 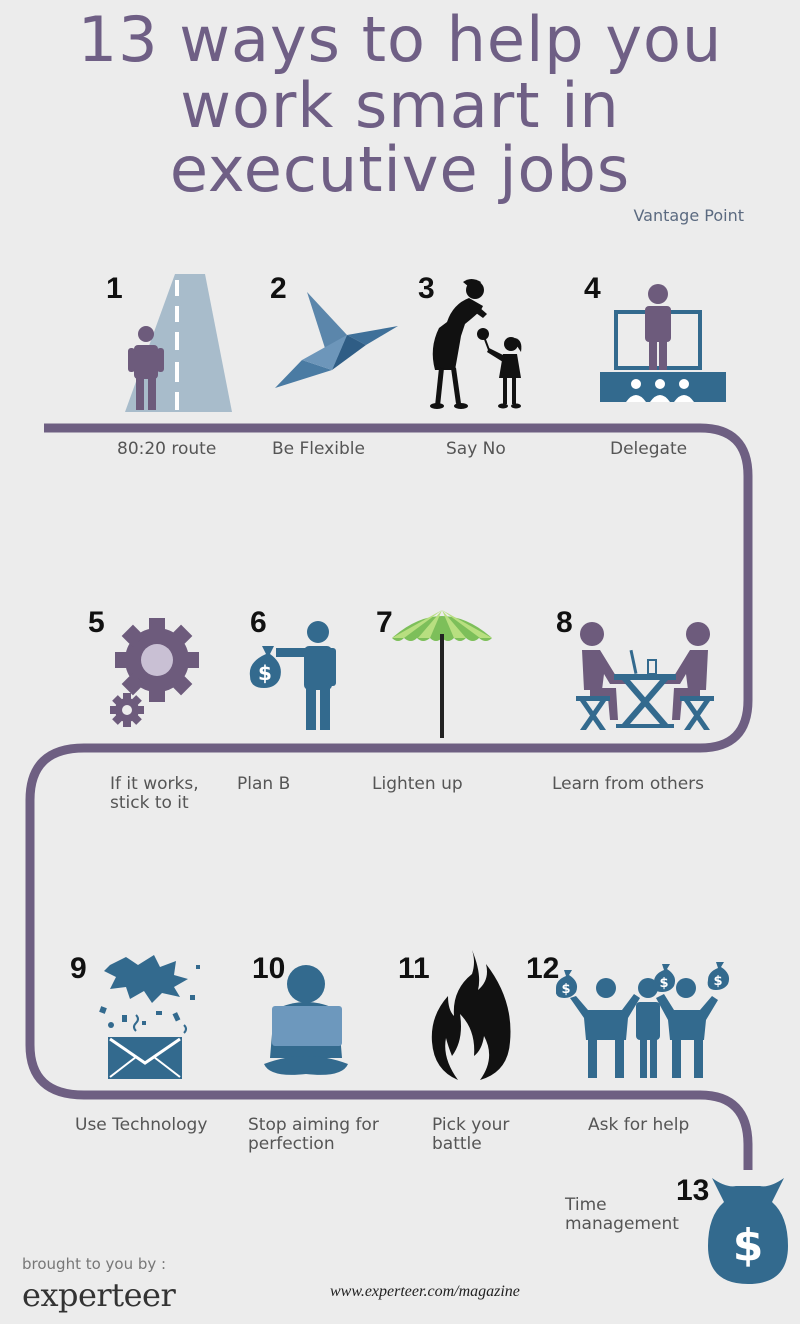 What do you see at coordinates (306, 1020) in the screenshot?
I see `person-laptop-icon` at bounding box center [306, 1020].